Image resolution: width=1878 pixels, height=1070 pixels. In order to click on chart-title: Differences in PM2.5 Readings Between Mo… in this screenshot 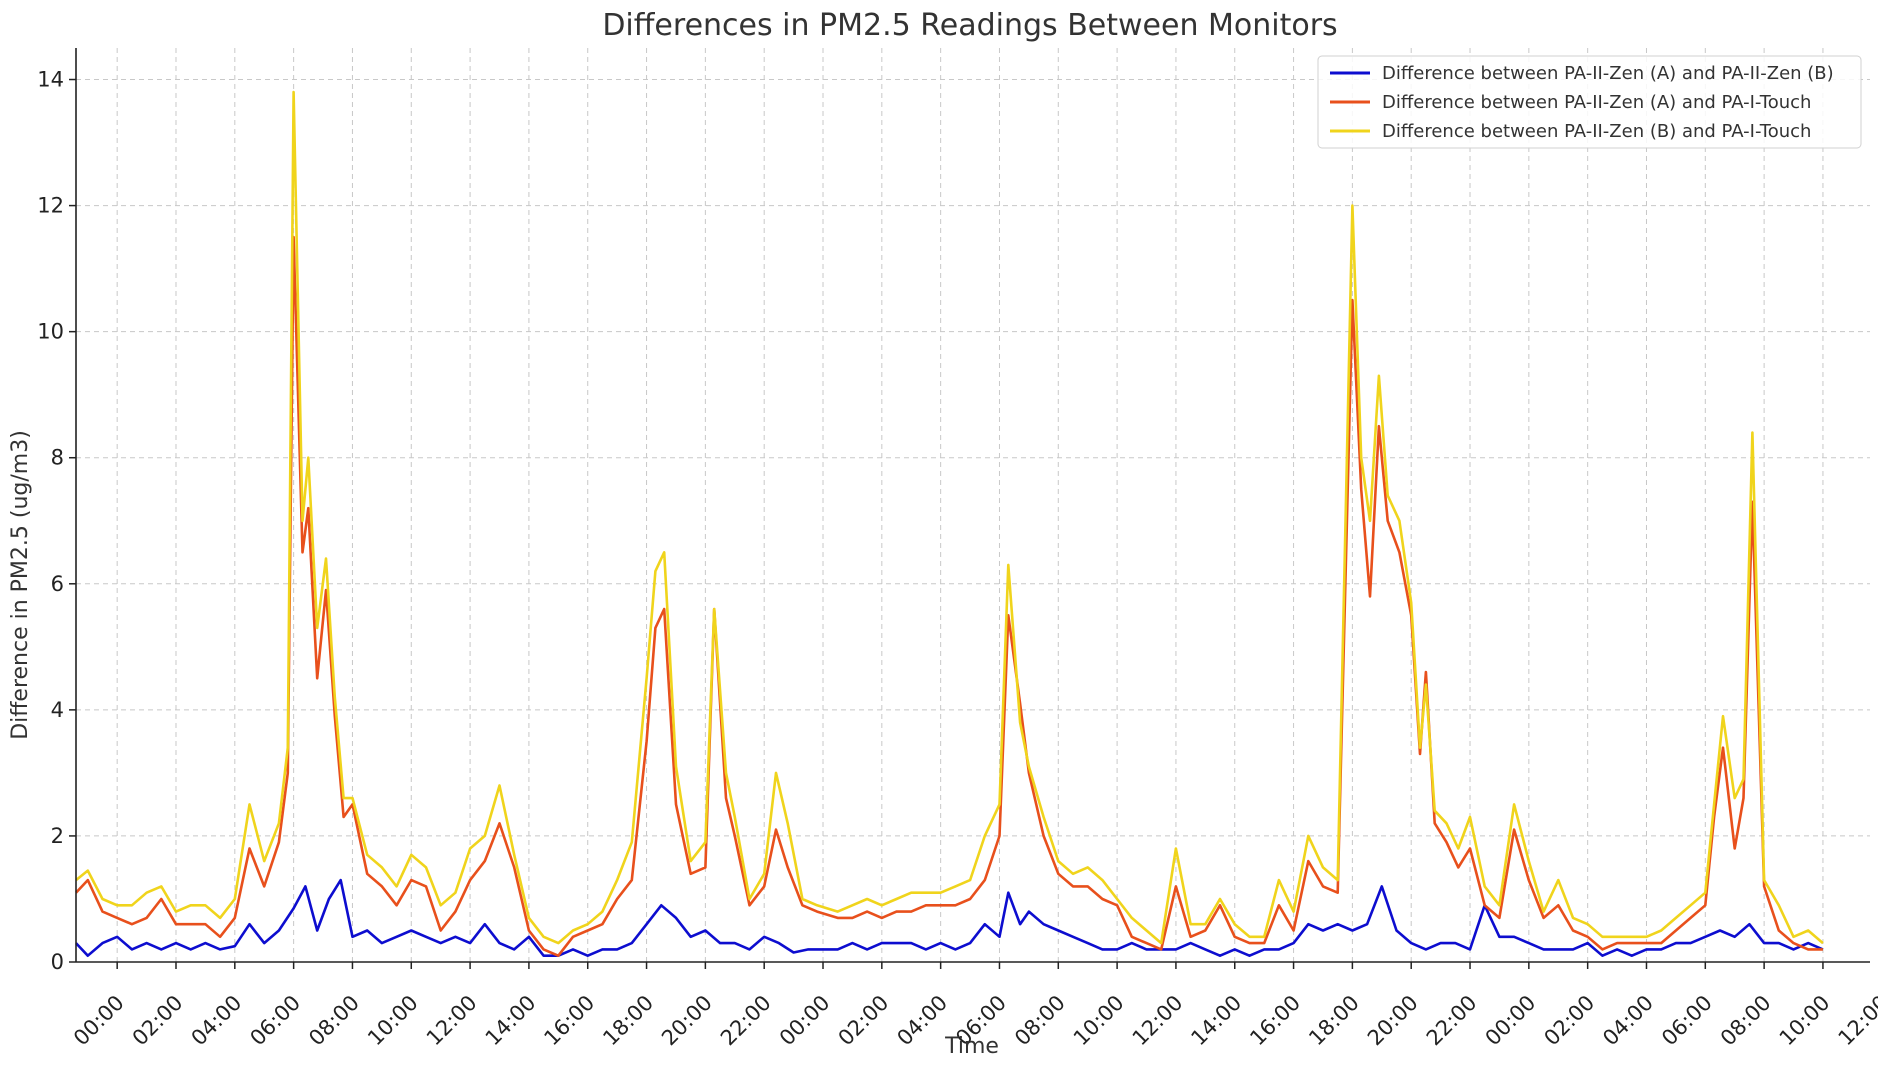, I will do `click(969, 25)`.